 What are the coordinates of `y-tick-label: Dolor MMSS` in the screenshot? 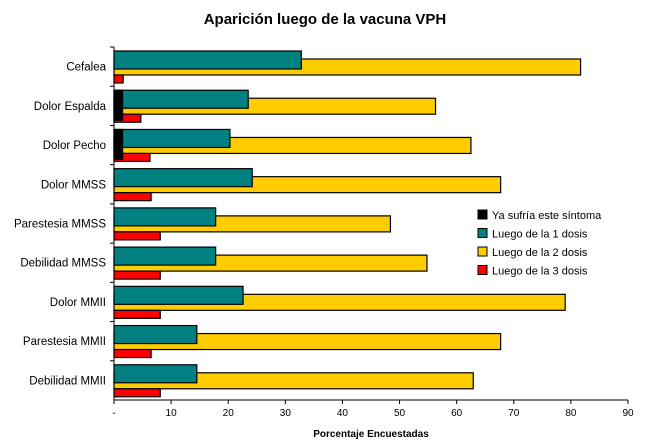 It's located at (74, 185).